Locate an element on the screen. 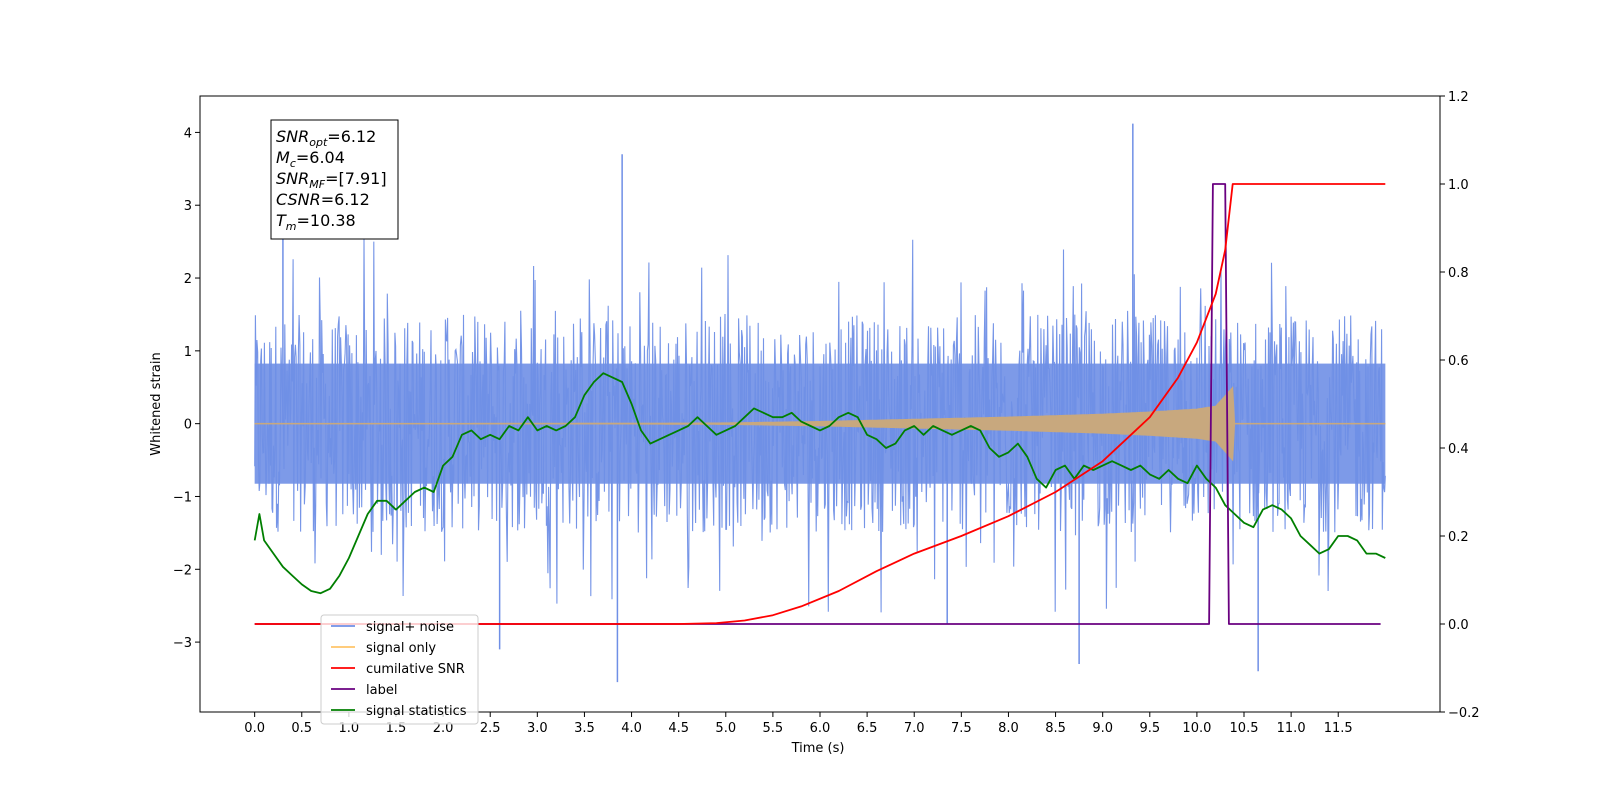 The image size is (1600, 800). x-tick-label: 9.5 is located at coordinates (1149, 728).